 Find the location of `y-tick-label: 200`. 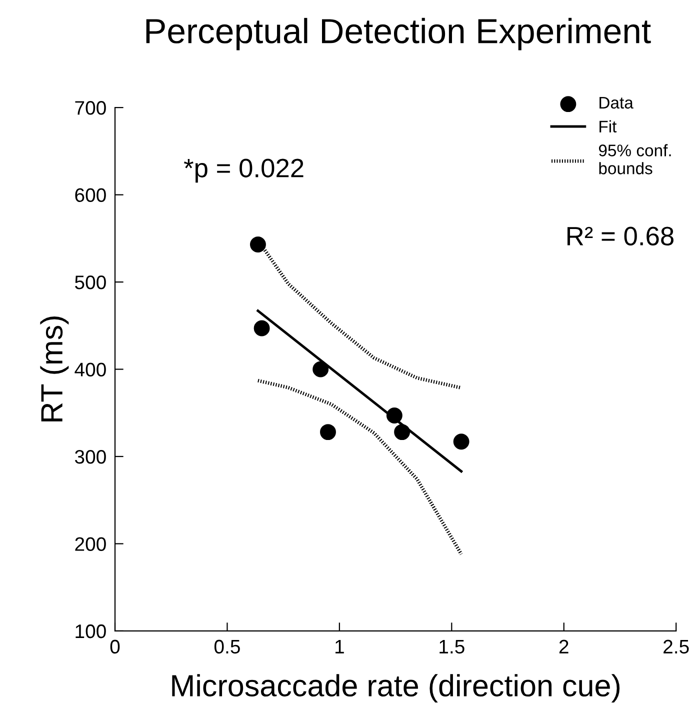

y-tick-label: 200 is located at coordinates (90, 544).